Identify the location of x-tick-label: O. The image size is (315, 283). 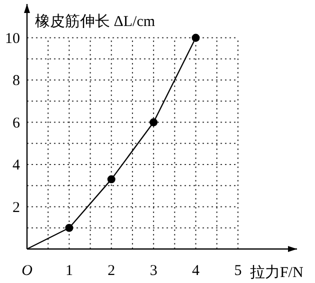
(27, 271).